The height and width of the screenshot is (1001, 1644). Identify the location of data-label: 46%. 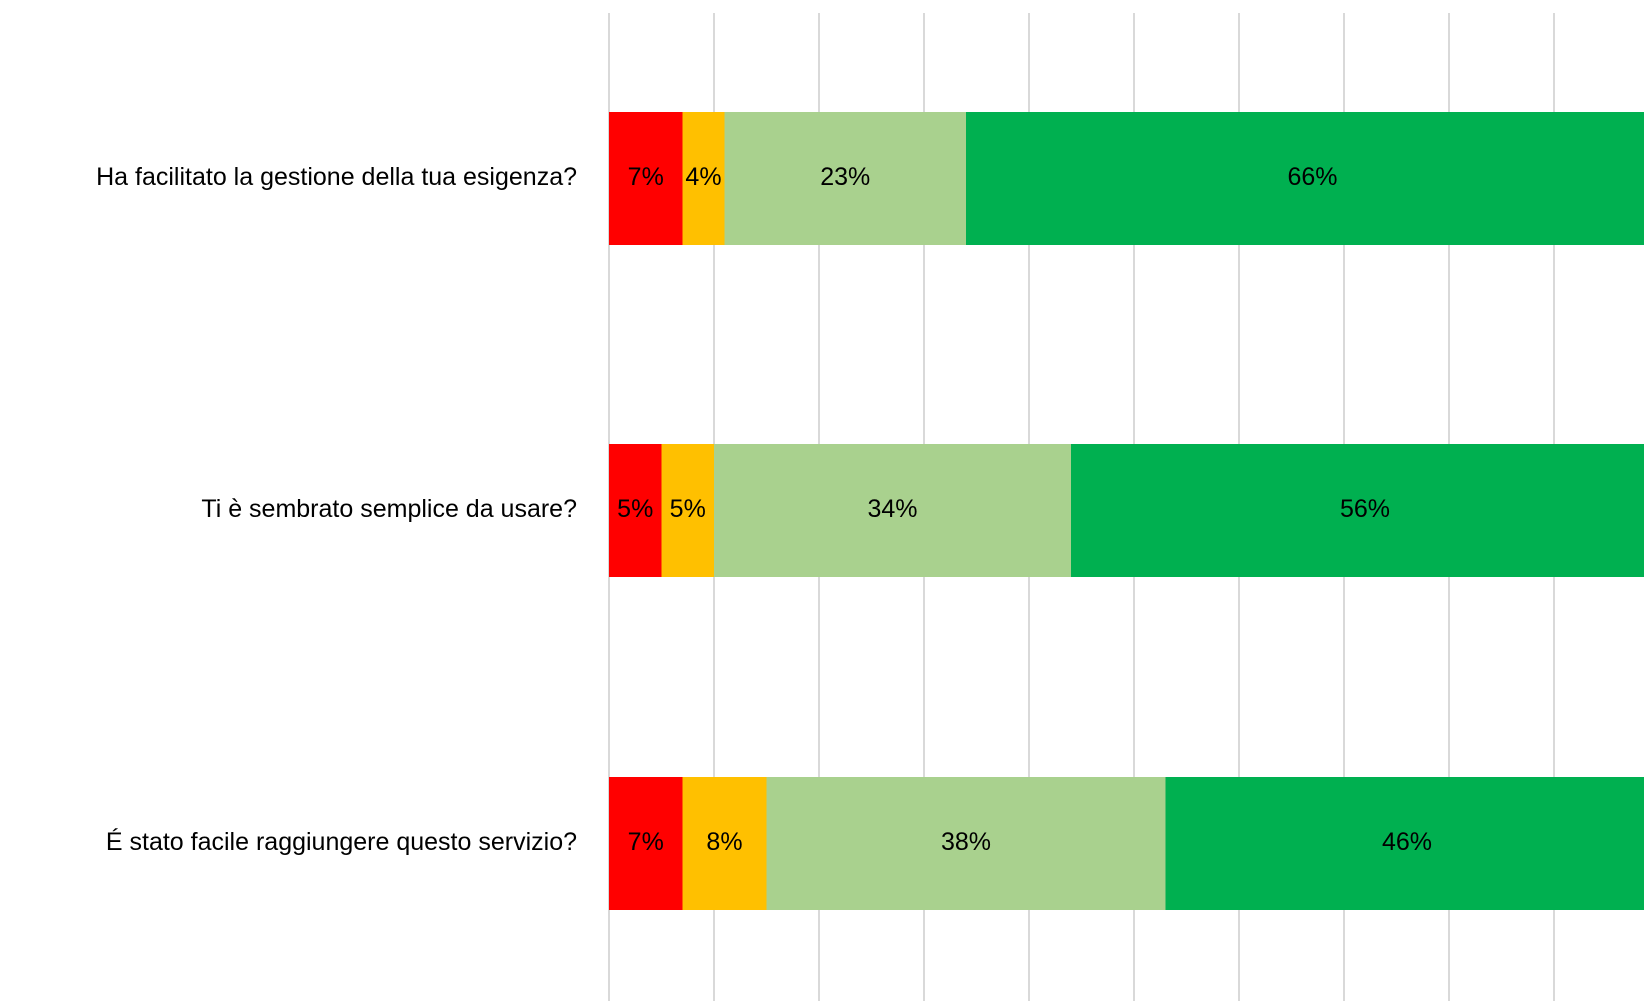
(1407, 842).